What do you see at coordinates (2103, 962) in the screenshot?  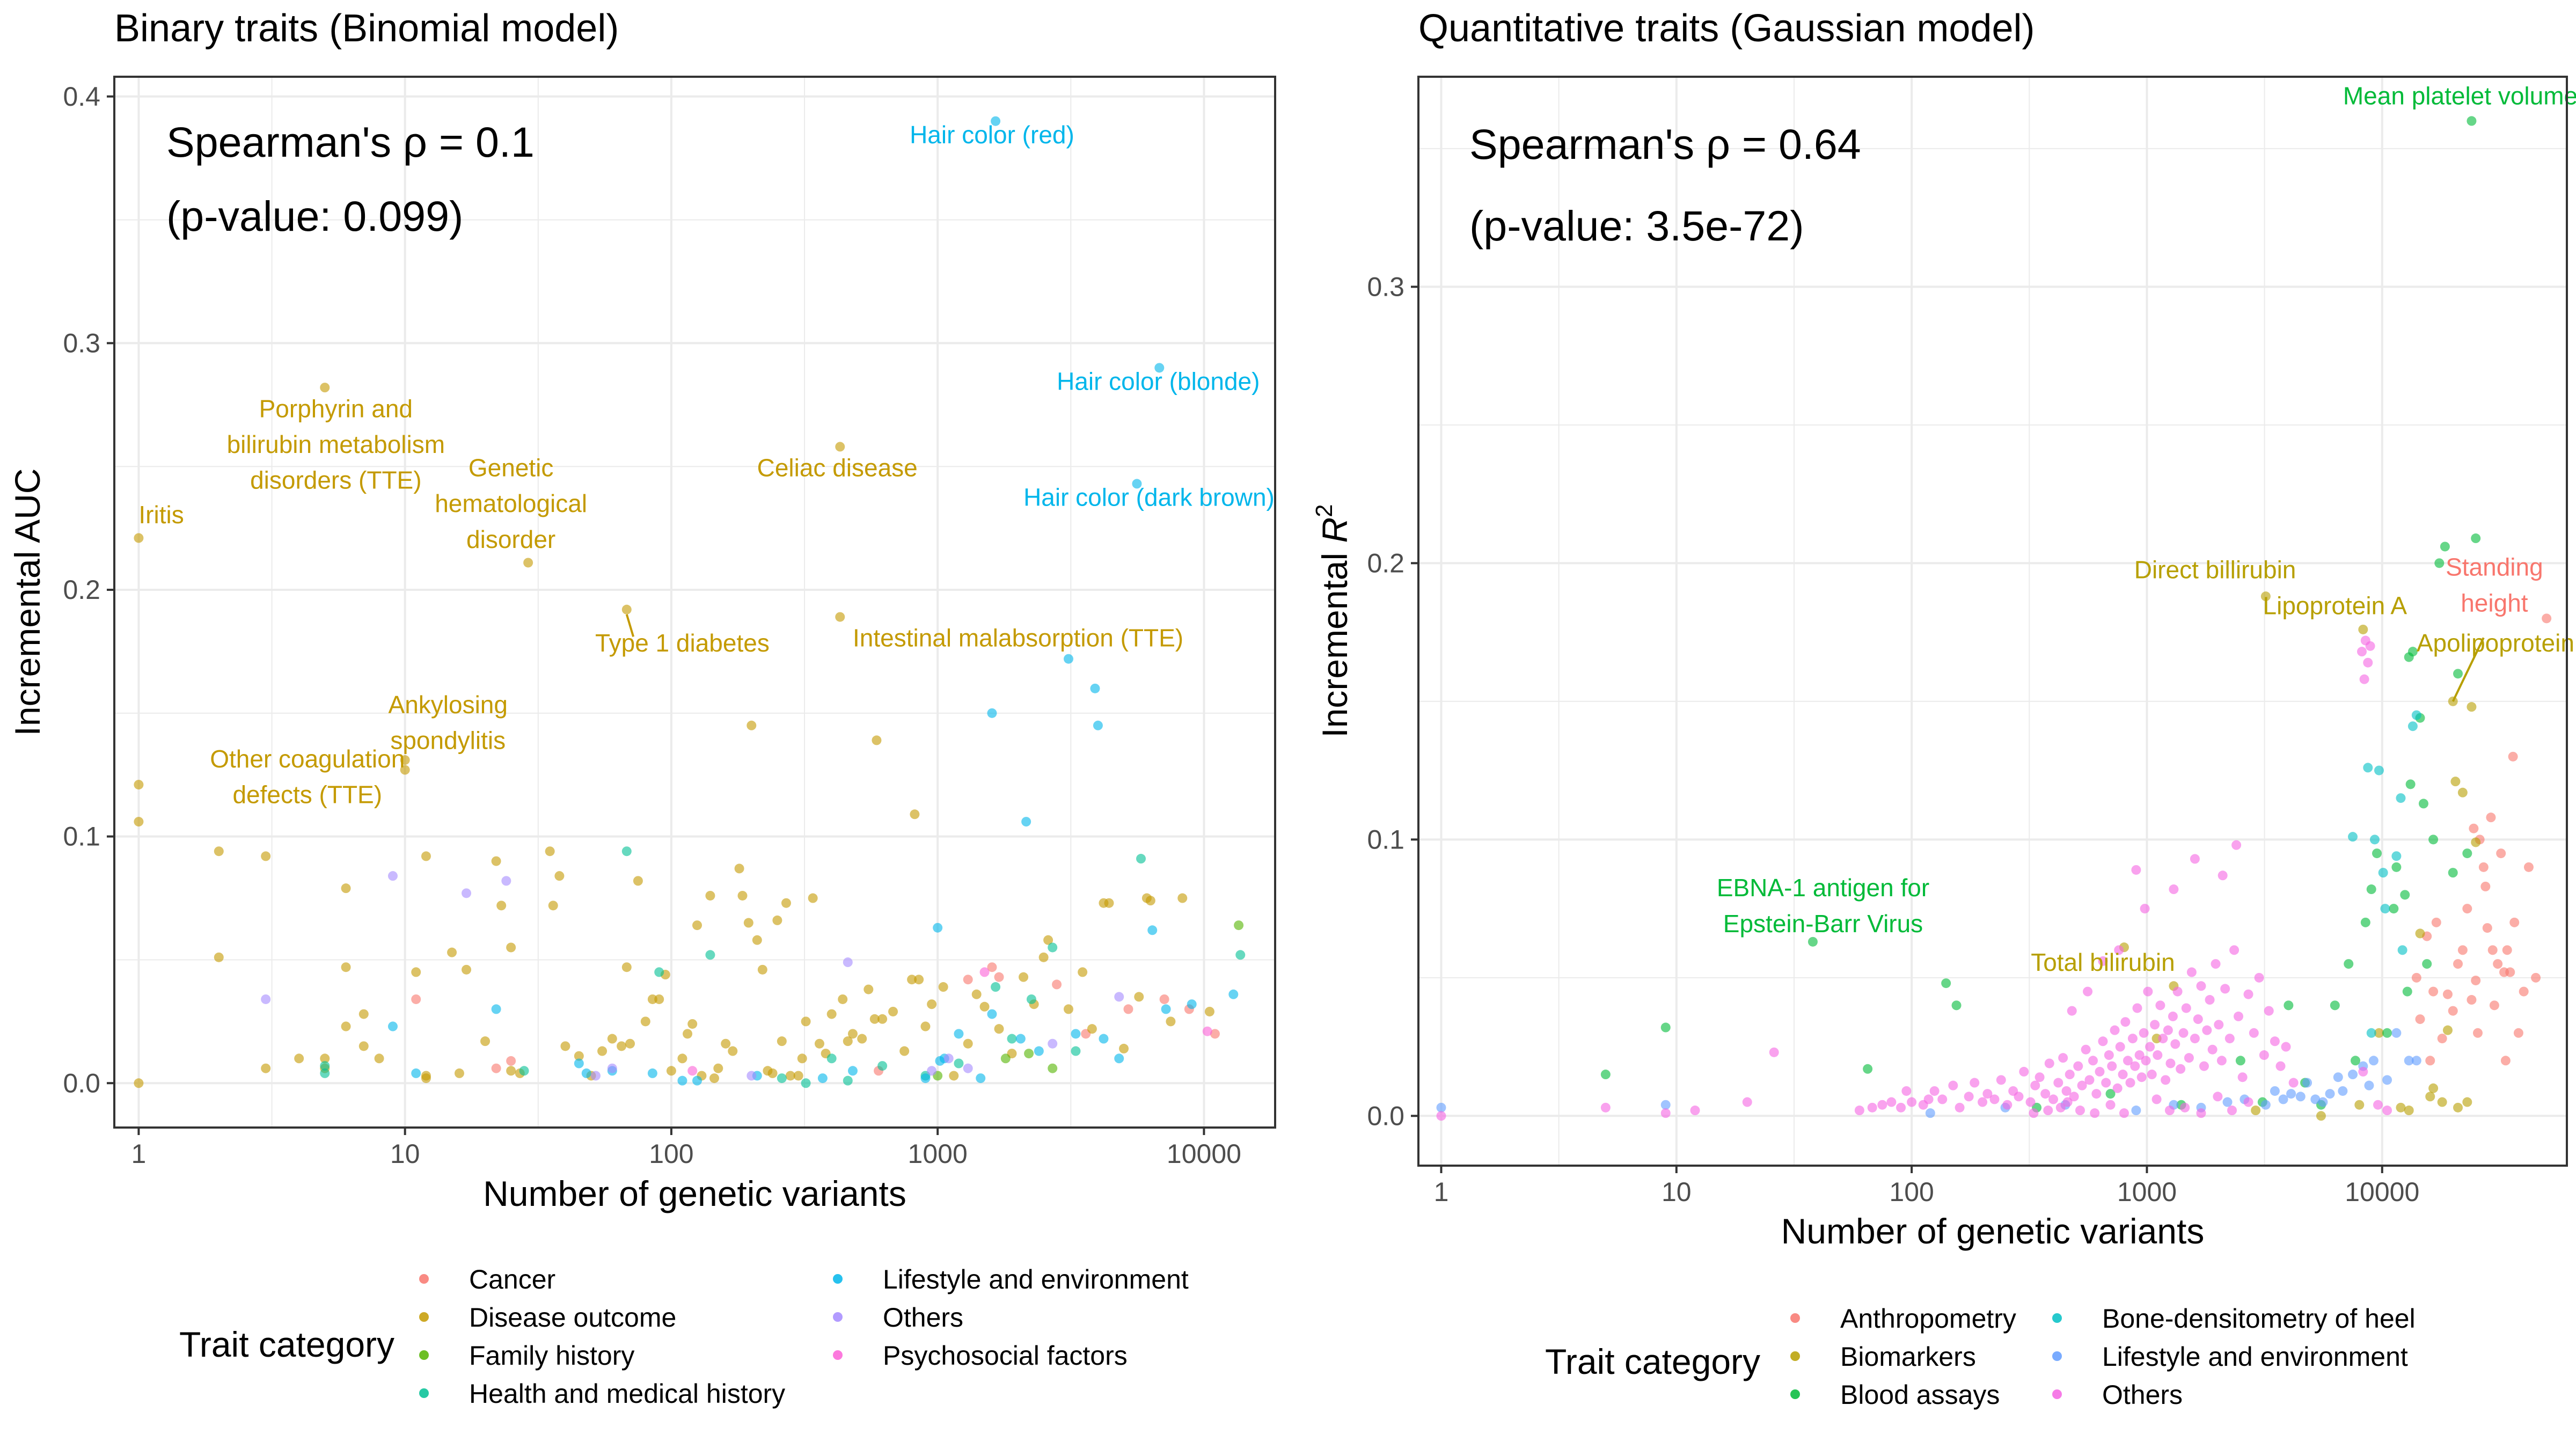 I see `point-annotation: Total bilirubin` at bounding box center [2103, 962].